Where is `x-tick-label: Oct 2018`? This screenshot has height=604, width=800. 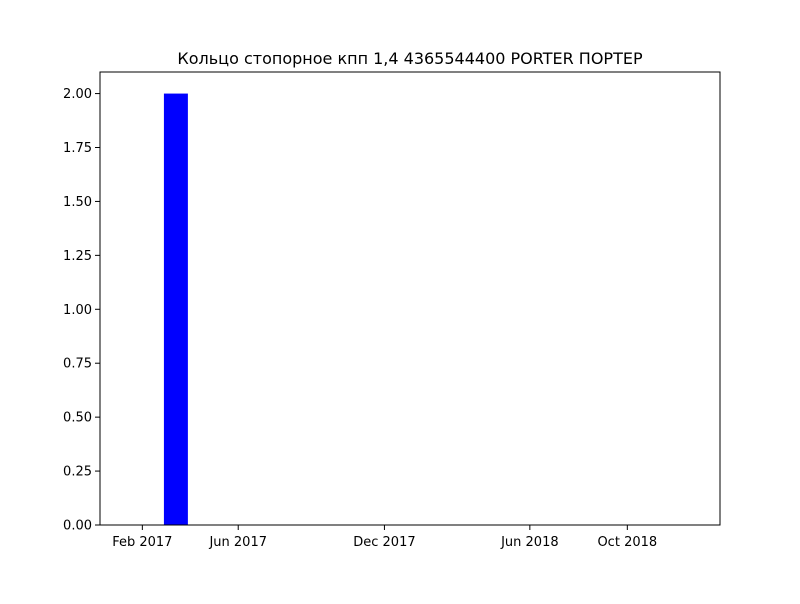
x-tick-label: Oct 2018 is located at coordinates (627, 542).